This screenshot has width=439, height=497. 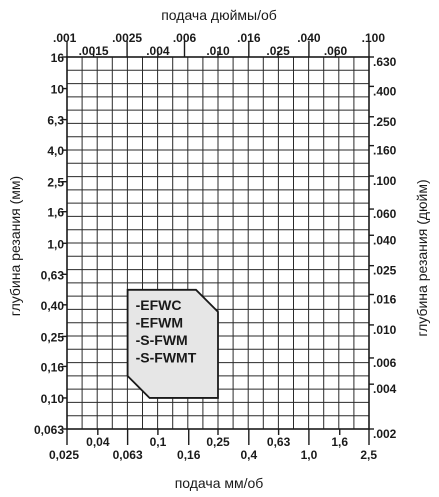 I want to click on chipbreaker-label: -EFWM, so click(x=159, y=322).